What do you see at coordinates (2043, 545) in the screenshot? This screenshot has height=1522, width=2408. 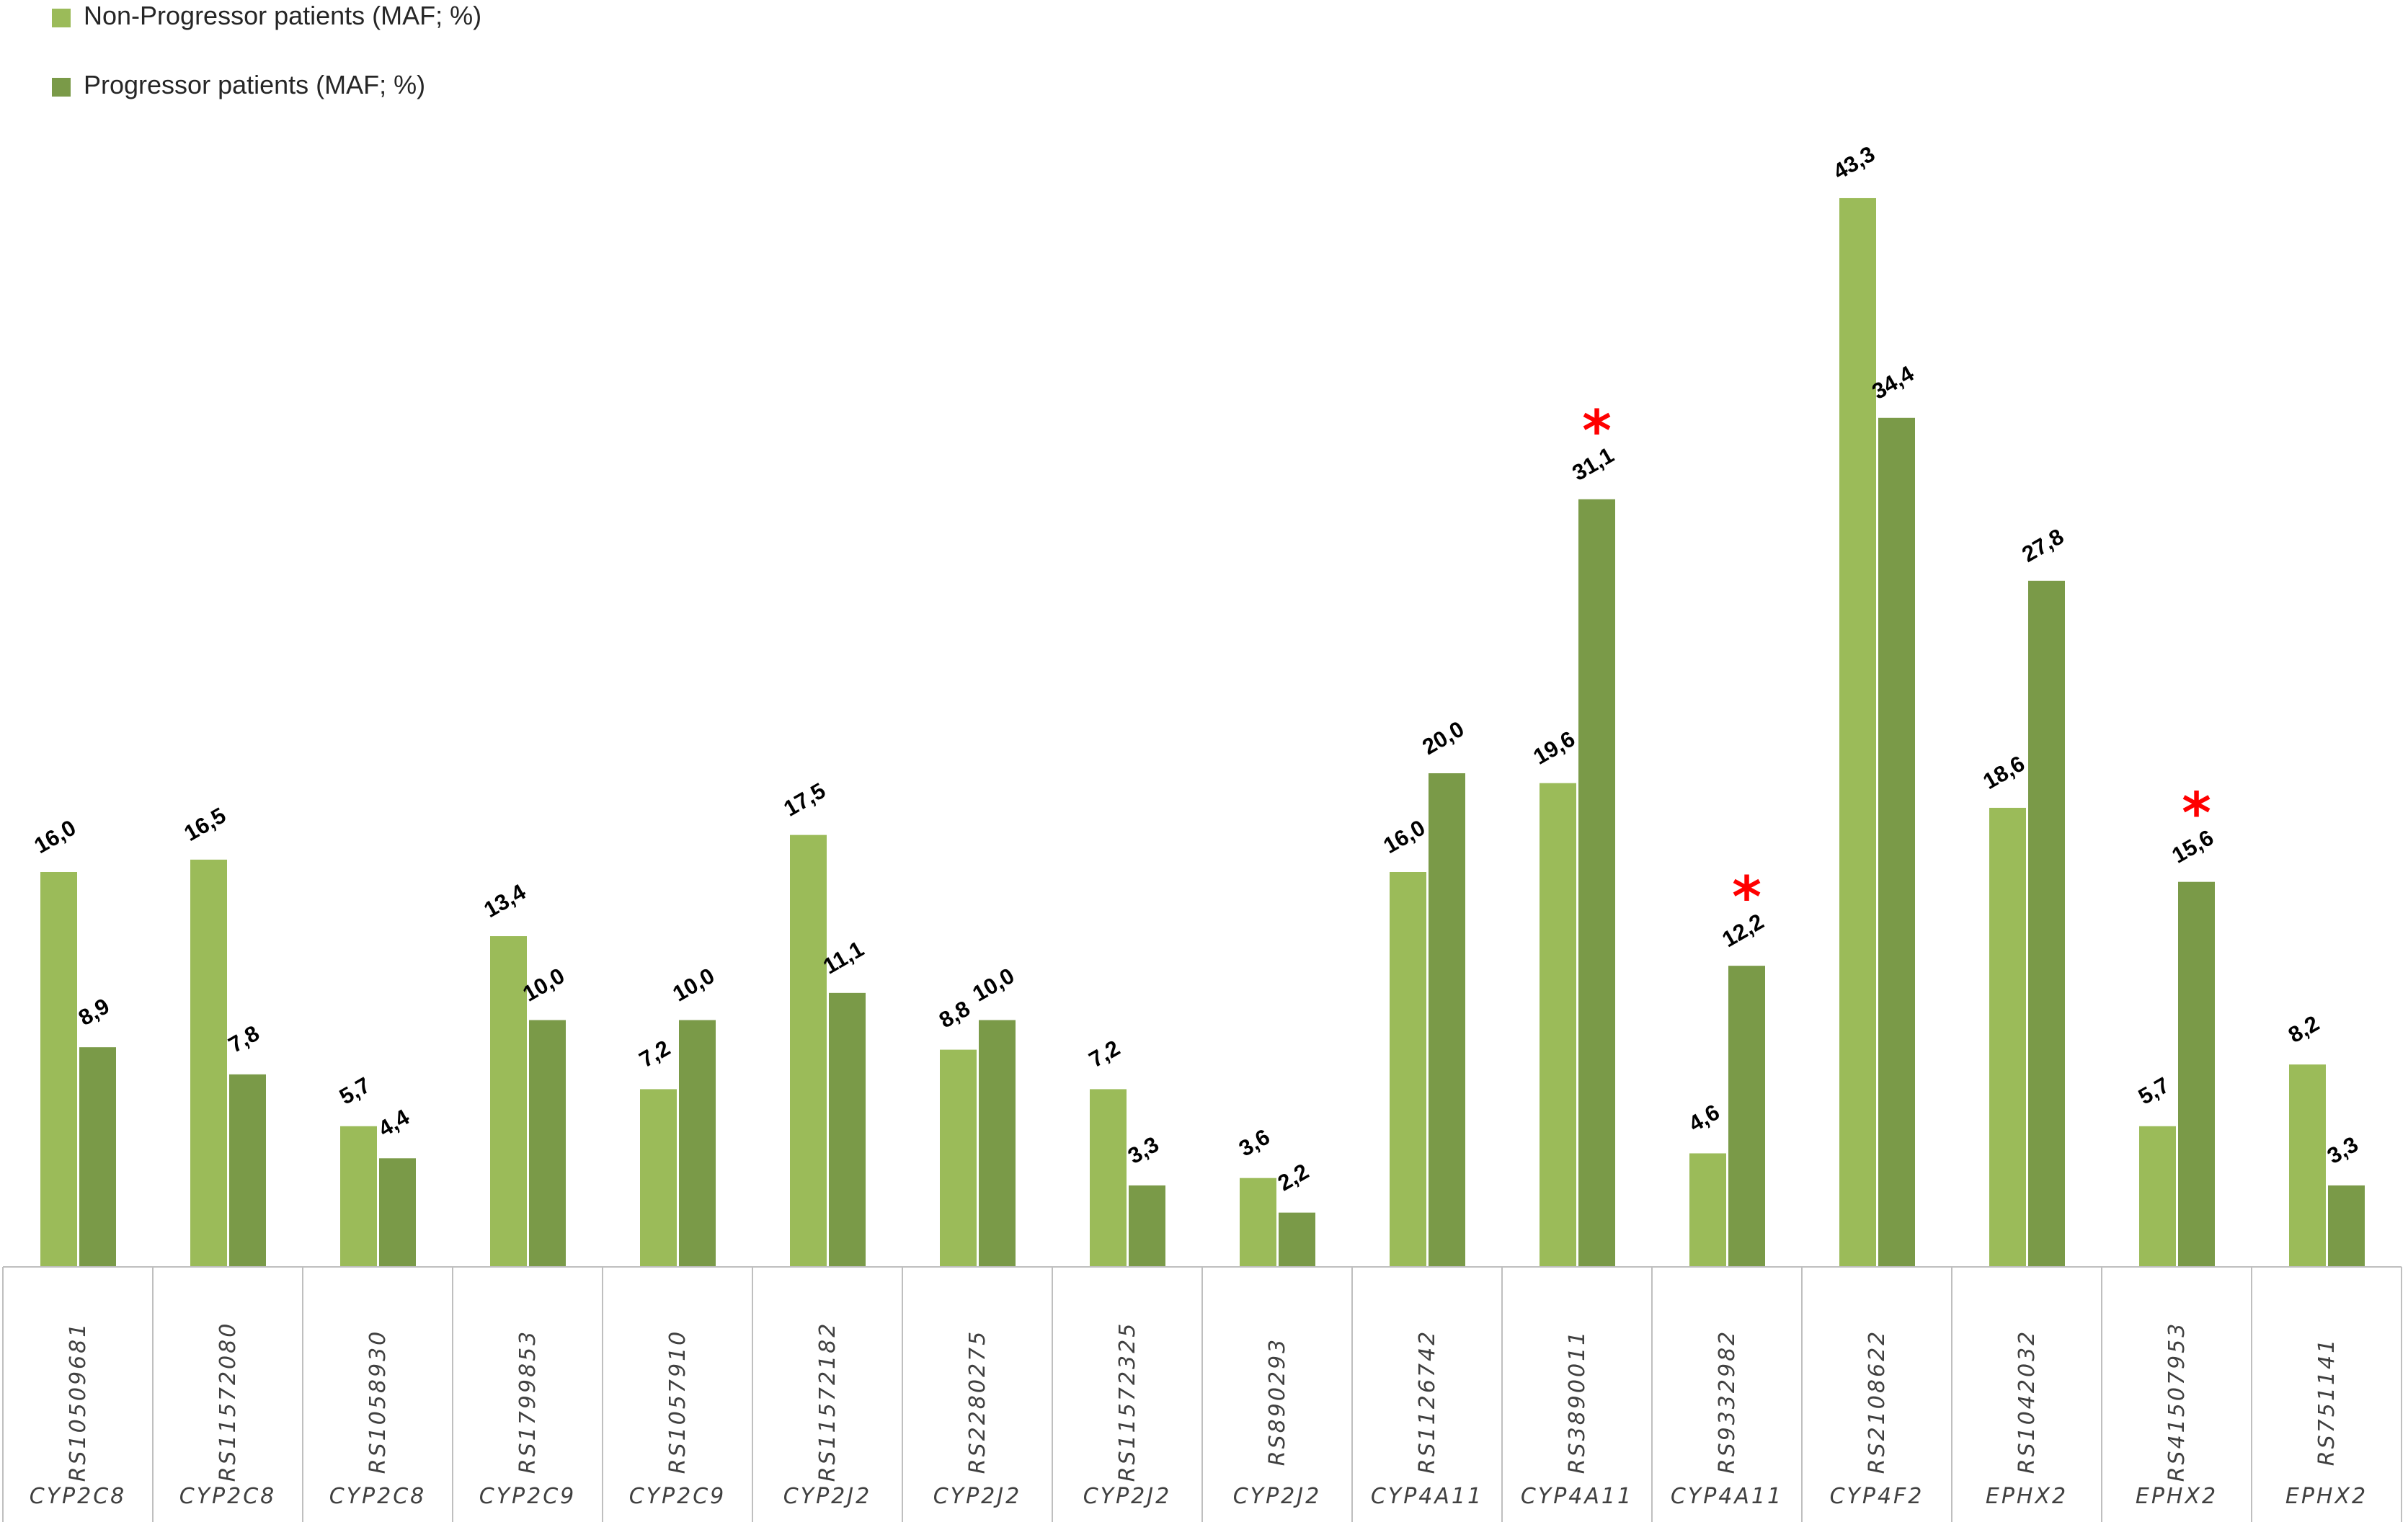 I see `value-label-progressor-14: 27,8` at bounding box center [2043, 545].